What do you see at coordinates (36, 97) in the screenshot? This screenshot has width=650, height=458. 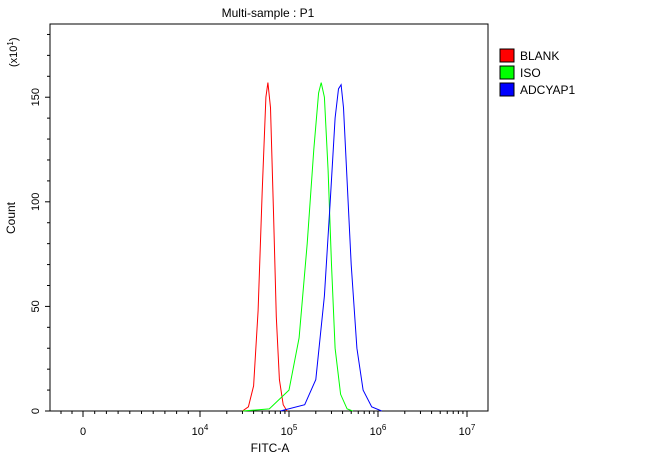 I see `y-tick-label: 150` at bounding box center [36, 97].